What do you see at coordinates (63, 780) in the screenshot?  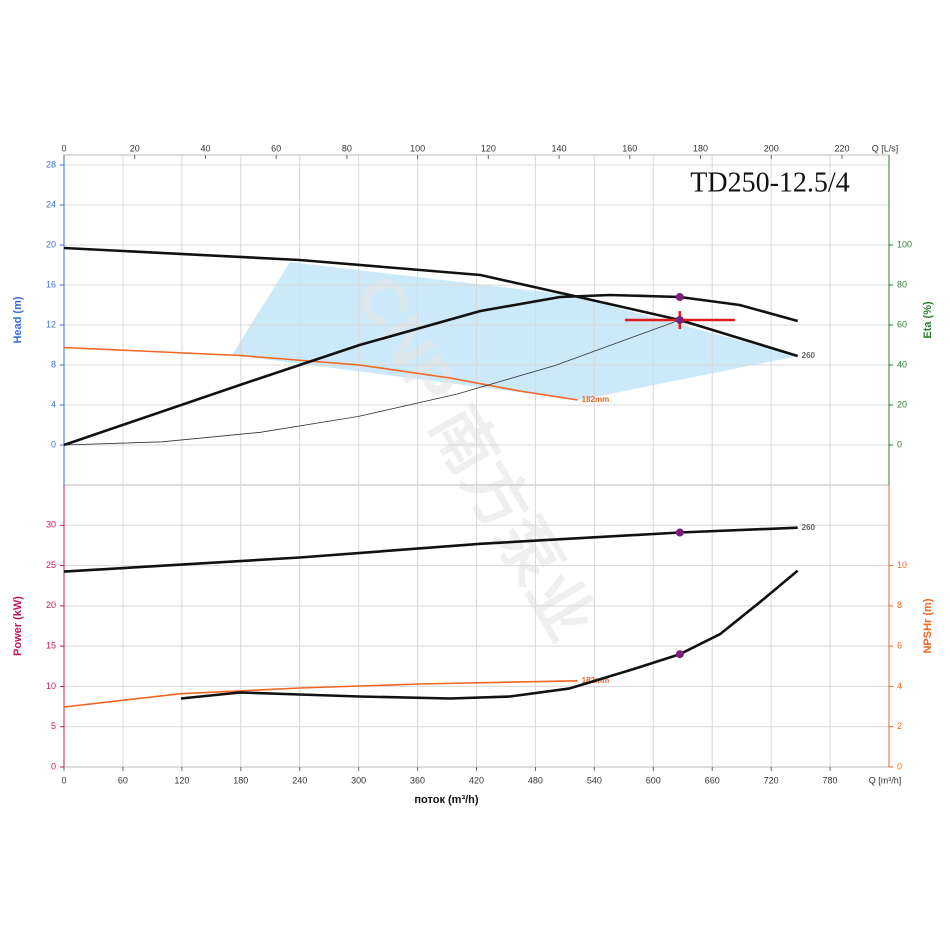 I see `x-tick-label: 0` at bounding box center [63, 780].